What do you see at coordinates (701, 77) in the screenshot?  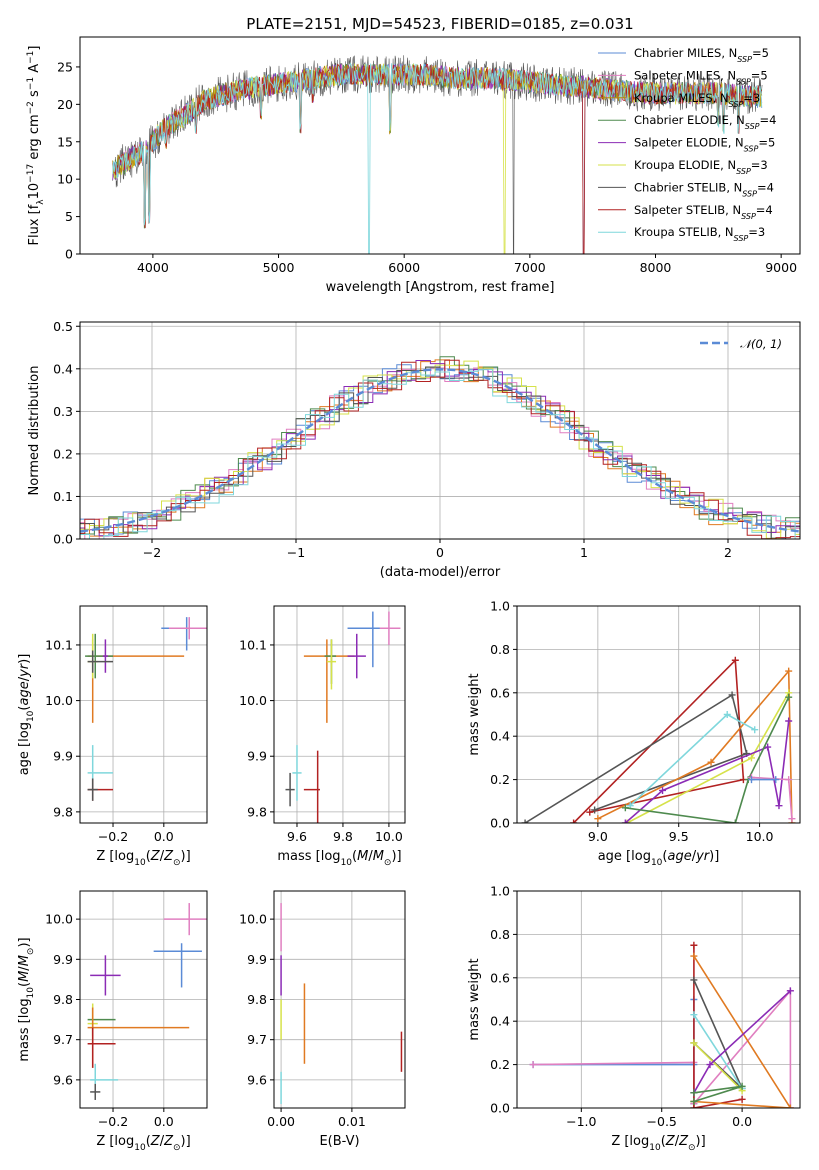 I see `legend-entry: Salpeter MILES, NSSP=5` at bounding box center [701, 77].